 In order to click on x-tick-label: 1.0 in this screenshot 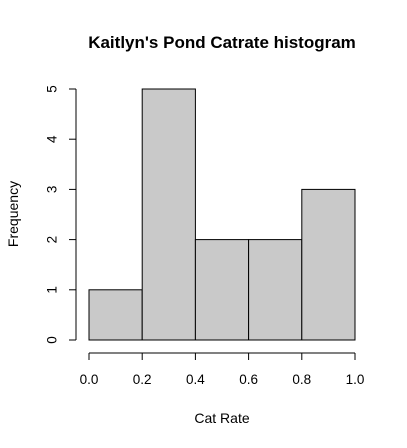, I will do `click(355, 379)`.